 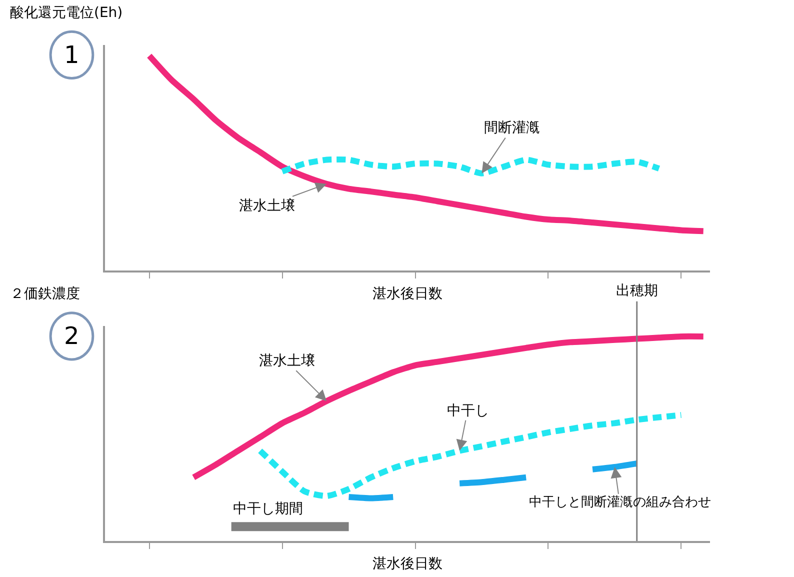 What do you see at coordinates (620, 502) in the screenshot?
I see `series-label: 中干しと間断灌漑の組み合わせ` at bounding box center [620, 502].